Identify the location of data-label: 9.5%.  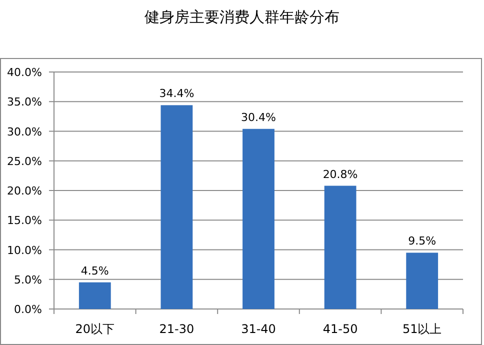
(422, 241).